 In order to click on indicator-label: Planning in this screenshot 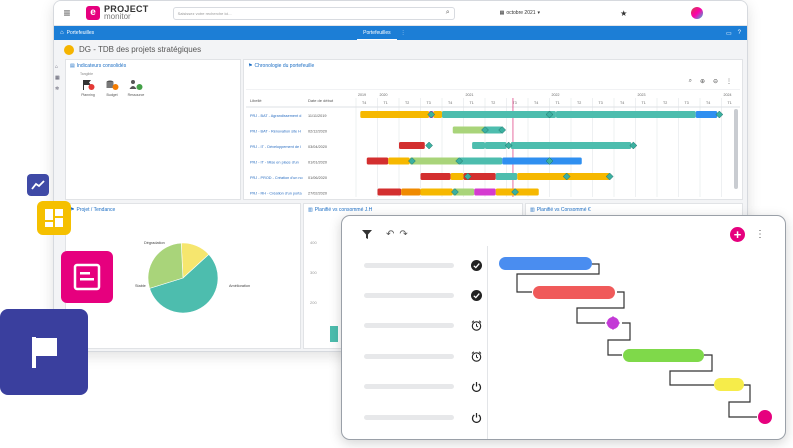, I will do `click(88, 95)`.